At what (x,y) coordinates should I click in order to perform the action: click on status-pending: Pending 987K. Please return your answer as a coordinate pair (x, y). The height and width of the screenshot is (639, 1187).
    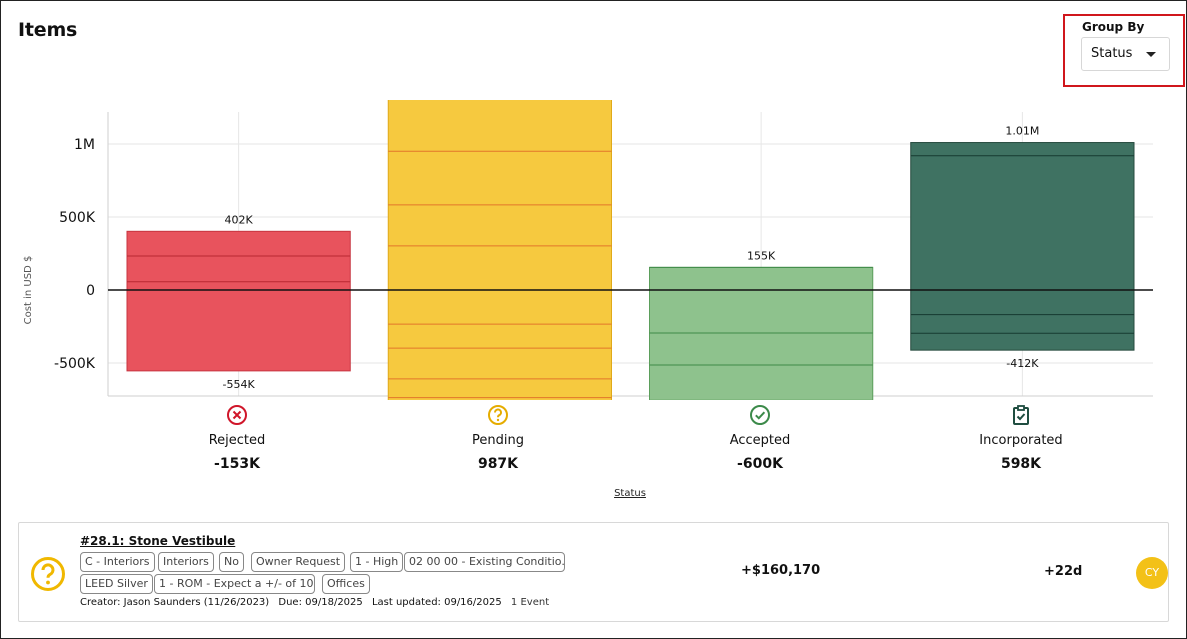
    Looking at the image, I should click on (498, 438).